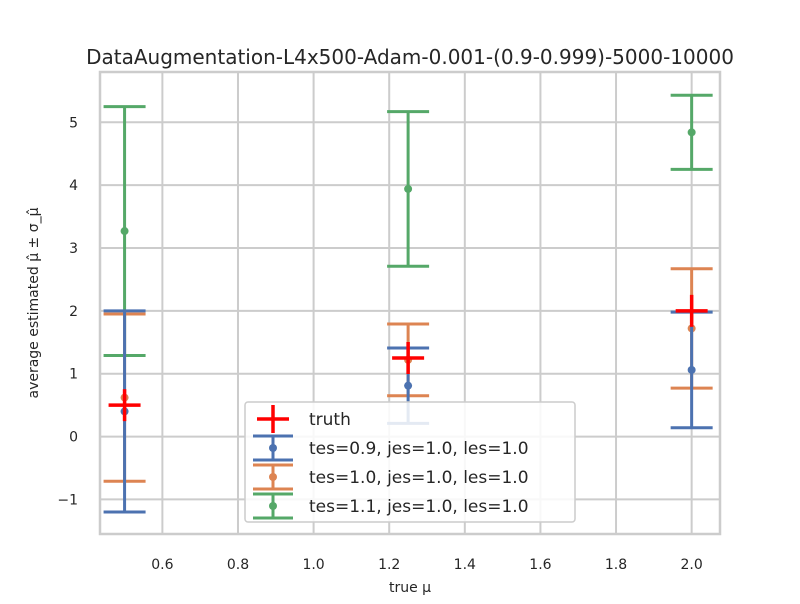  Describe the element at coordinates (67, 500) in the screenshot. I see `y-tick-label: −1` at that location.